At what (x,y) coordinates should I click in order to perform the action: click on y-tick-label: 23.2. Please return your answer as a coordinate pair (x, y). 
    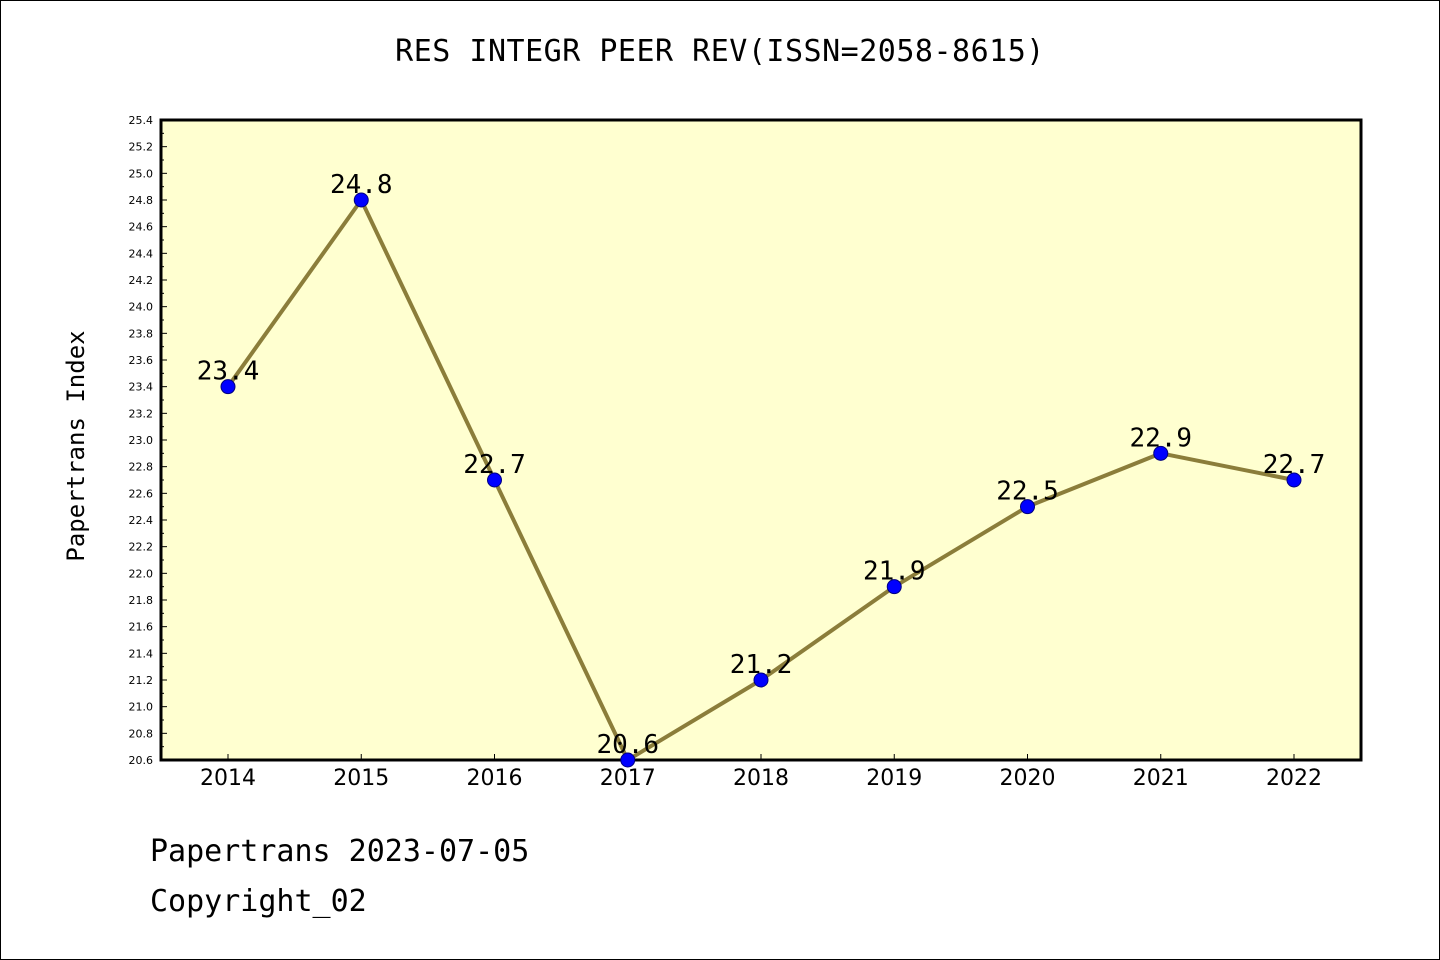
    Looking at the image, I should click on (141, 413).